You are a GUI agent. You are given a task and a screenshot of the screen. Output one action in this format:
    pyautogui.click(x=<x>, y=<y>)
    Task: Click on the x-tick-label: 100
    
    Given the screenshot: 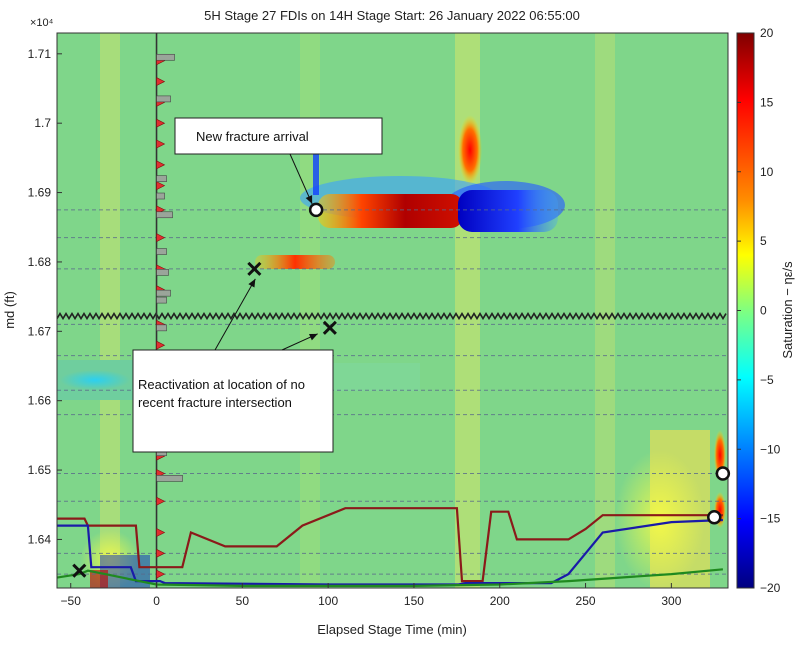 What is the action you would take?
    pyautogui.click(x=328, y=601)
    